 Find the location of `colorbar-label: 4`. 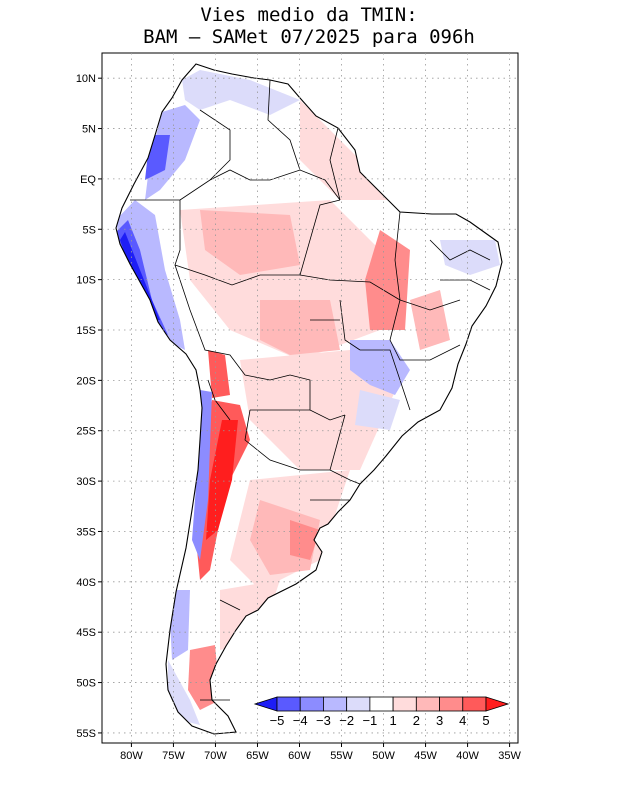

colorbar-label: 4 is located at coordinates (462, 720).